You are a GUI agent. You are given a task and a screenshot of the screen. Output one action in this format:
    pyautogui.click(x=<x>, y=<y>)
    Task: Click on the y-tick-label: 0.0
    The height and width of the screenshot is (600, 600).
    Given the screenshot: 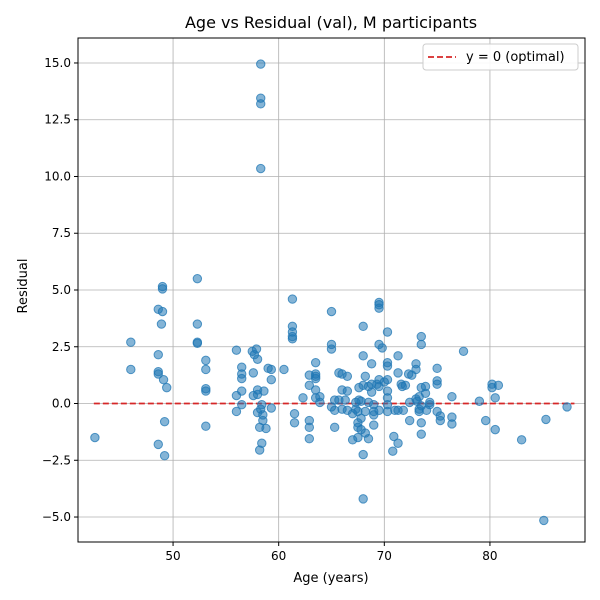 What is the action you would take?
    pyautogui.click(x=61, y=404)
    